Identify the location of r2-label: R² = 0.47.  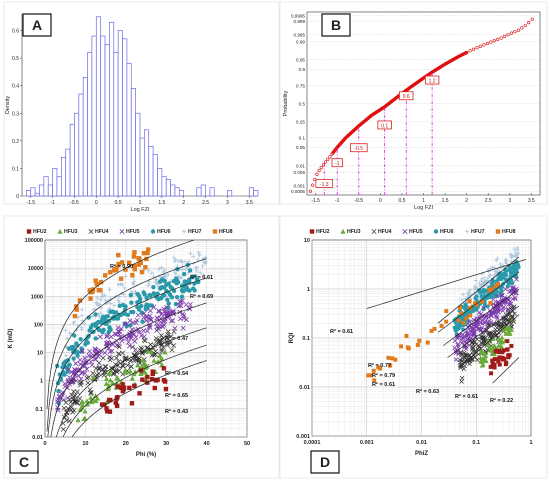
(176, 338).